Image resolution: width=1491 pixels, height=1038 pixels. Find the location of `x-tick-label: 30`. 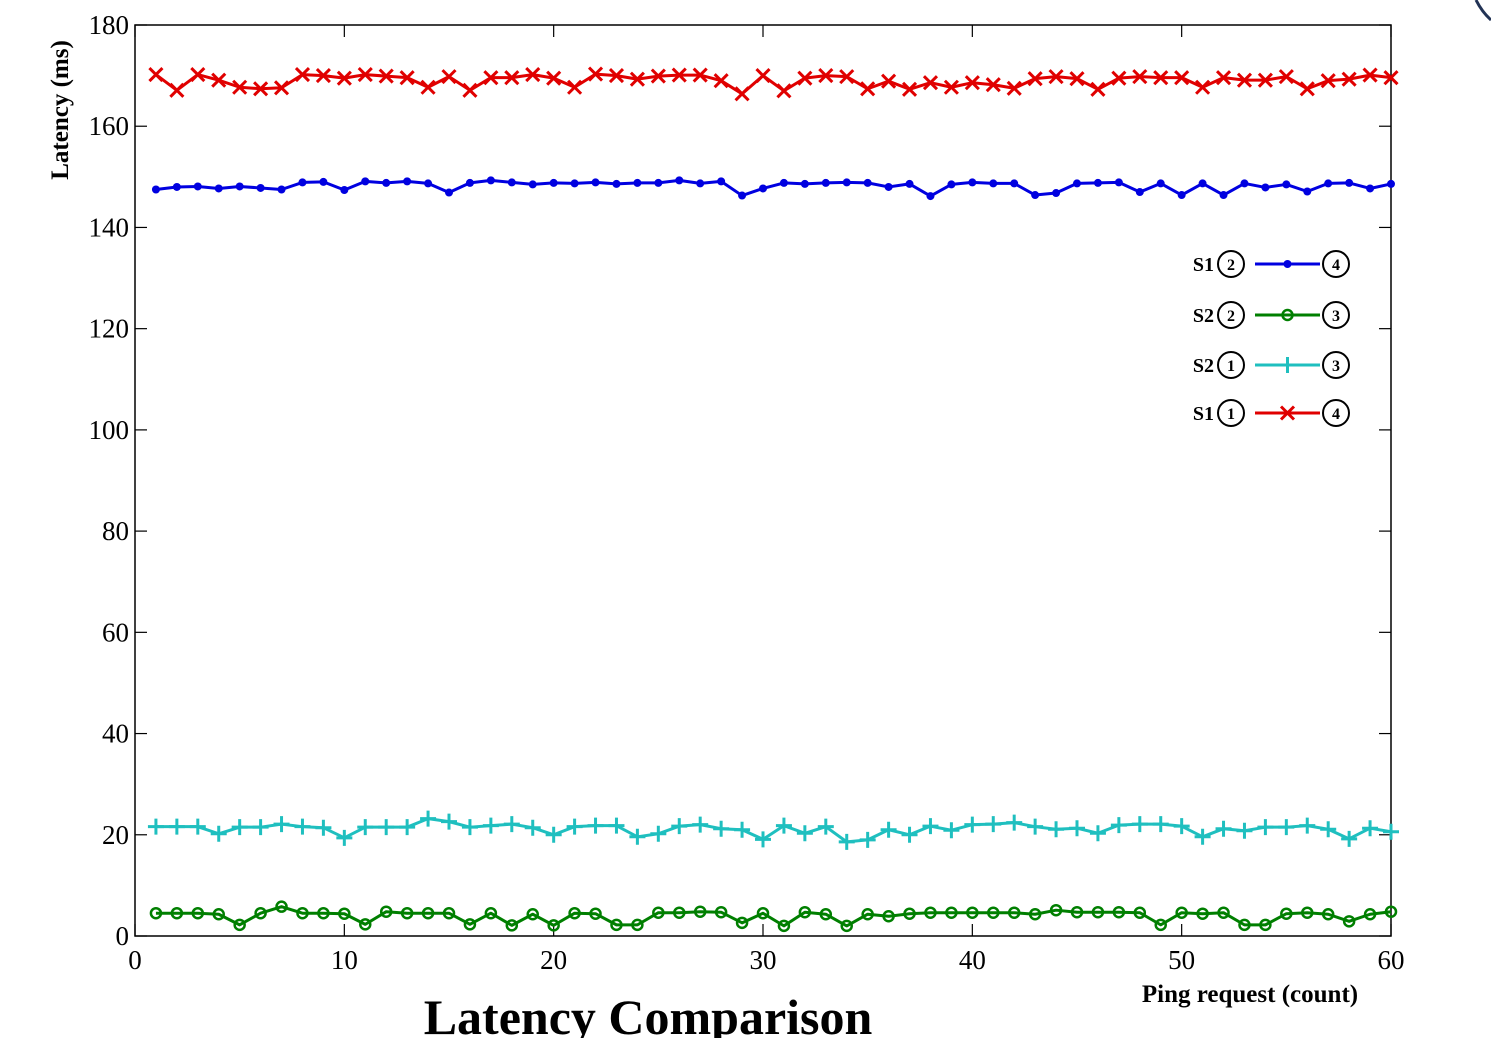

x-tick-label: 30 is located at coordinates (763, 960).